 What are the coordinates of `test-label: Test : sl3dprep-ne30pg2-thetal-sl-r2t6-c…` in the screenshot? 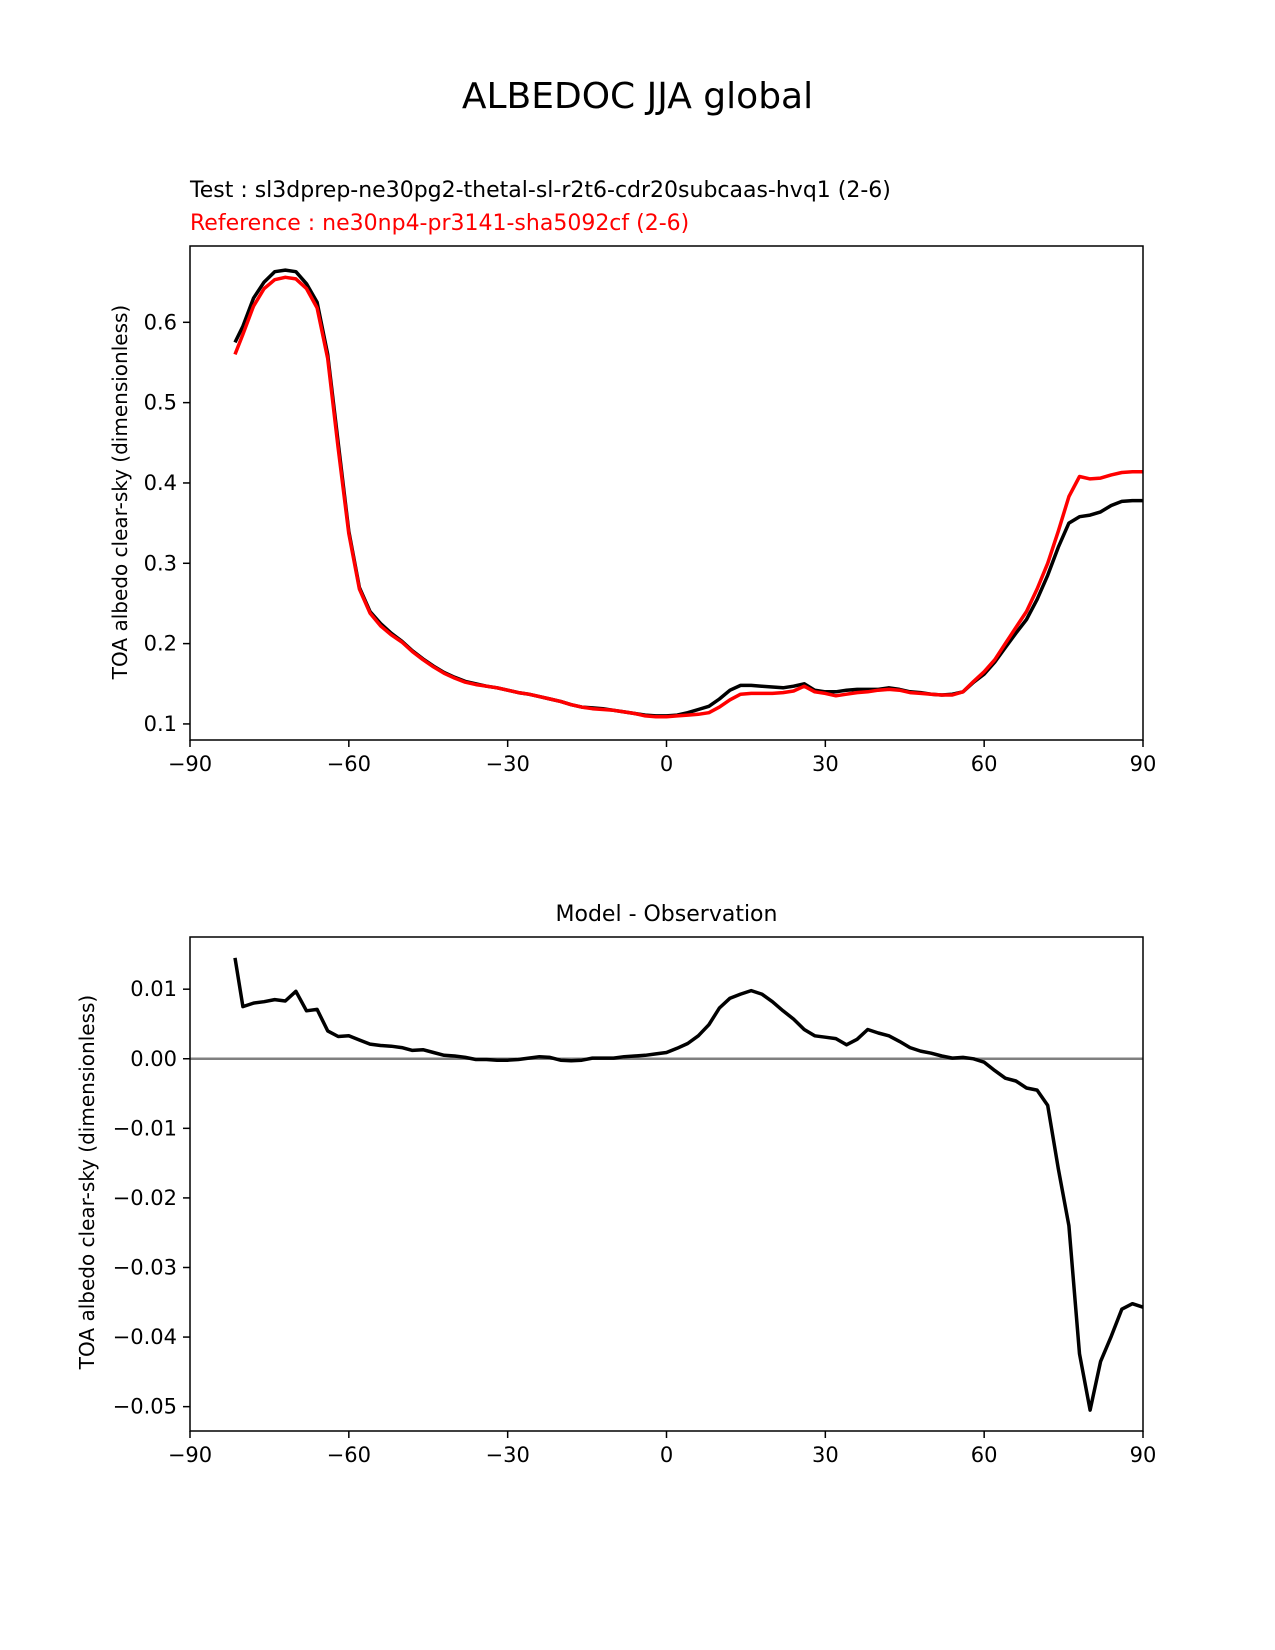 It's located at (540, 190).